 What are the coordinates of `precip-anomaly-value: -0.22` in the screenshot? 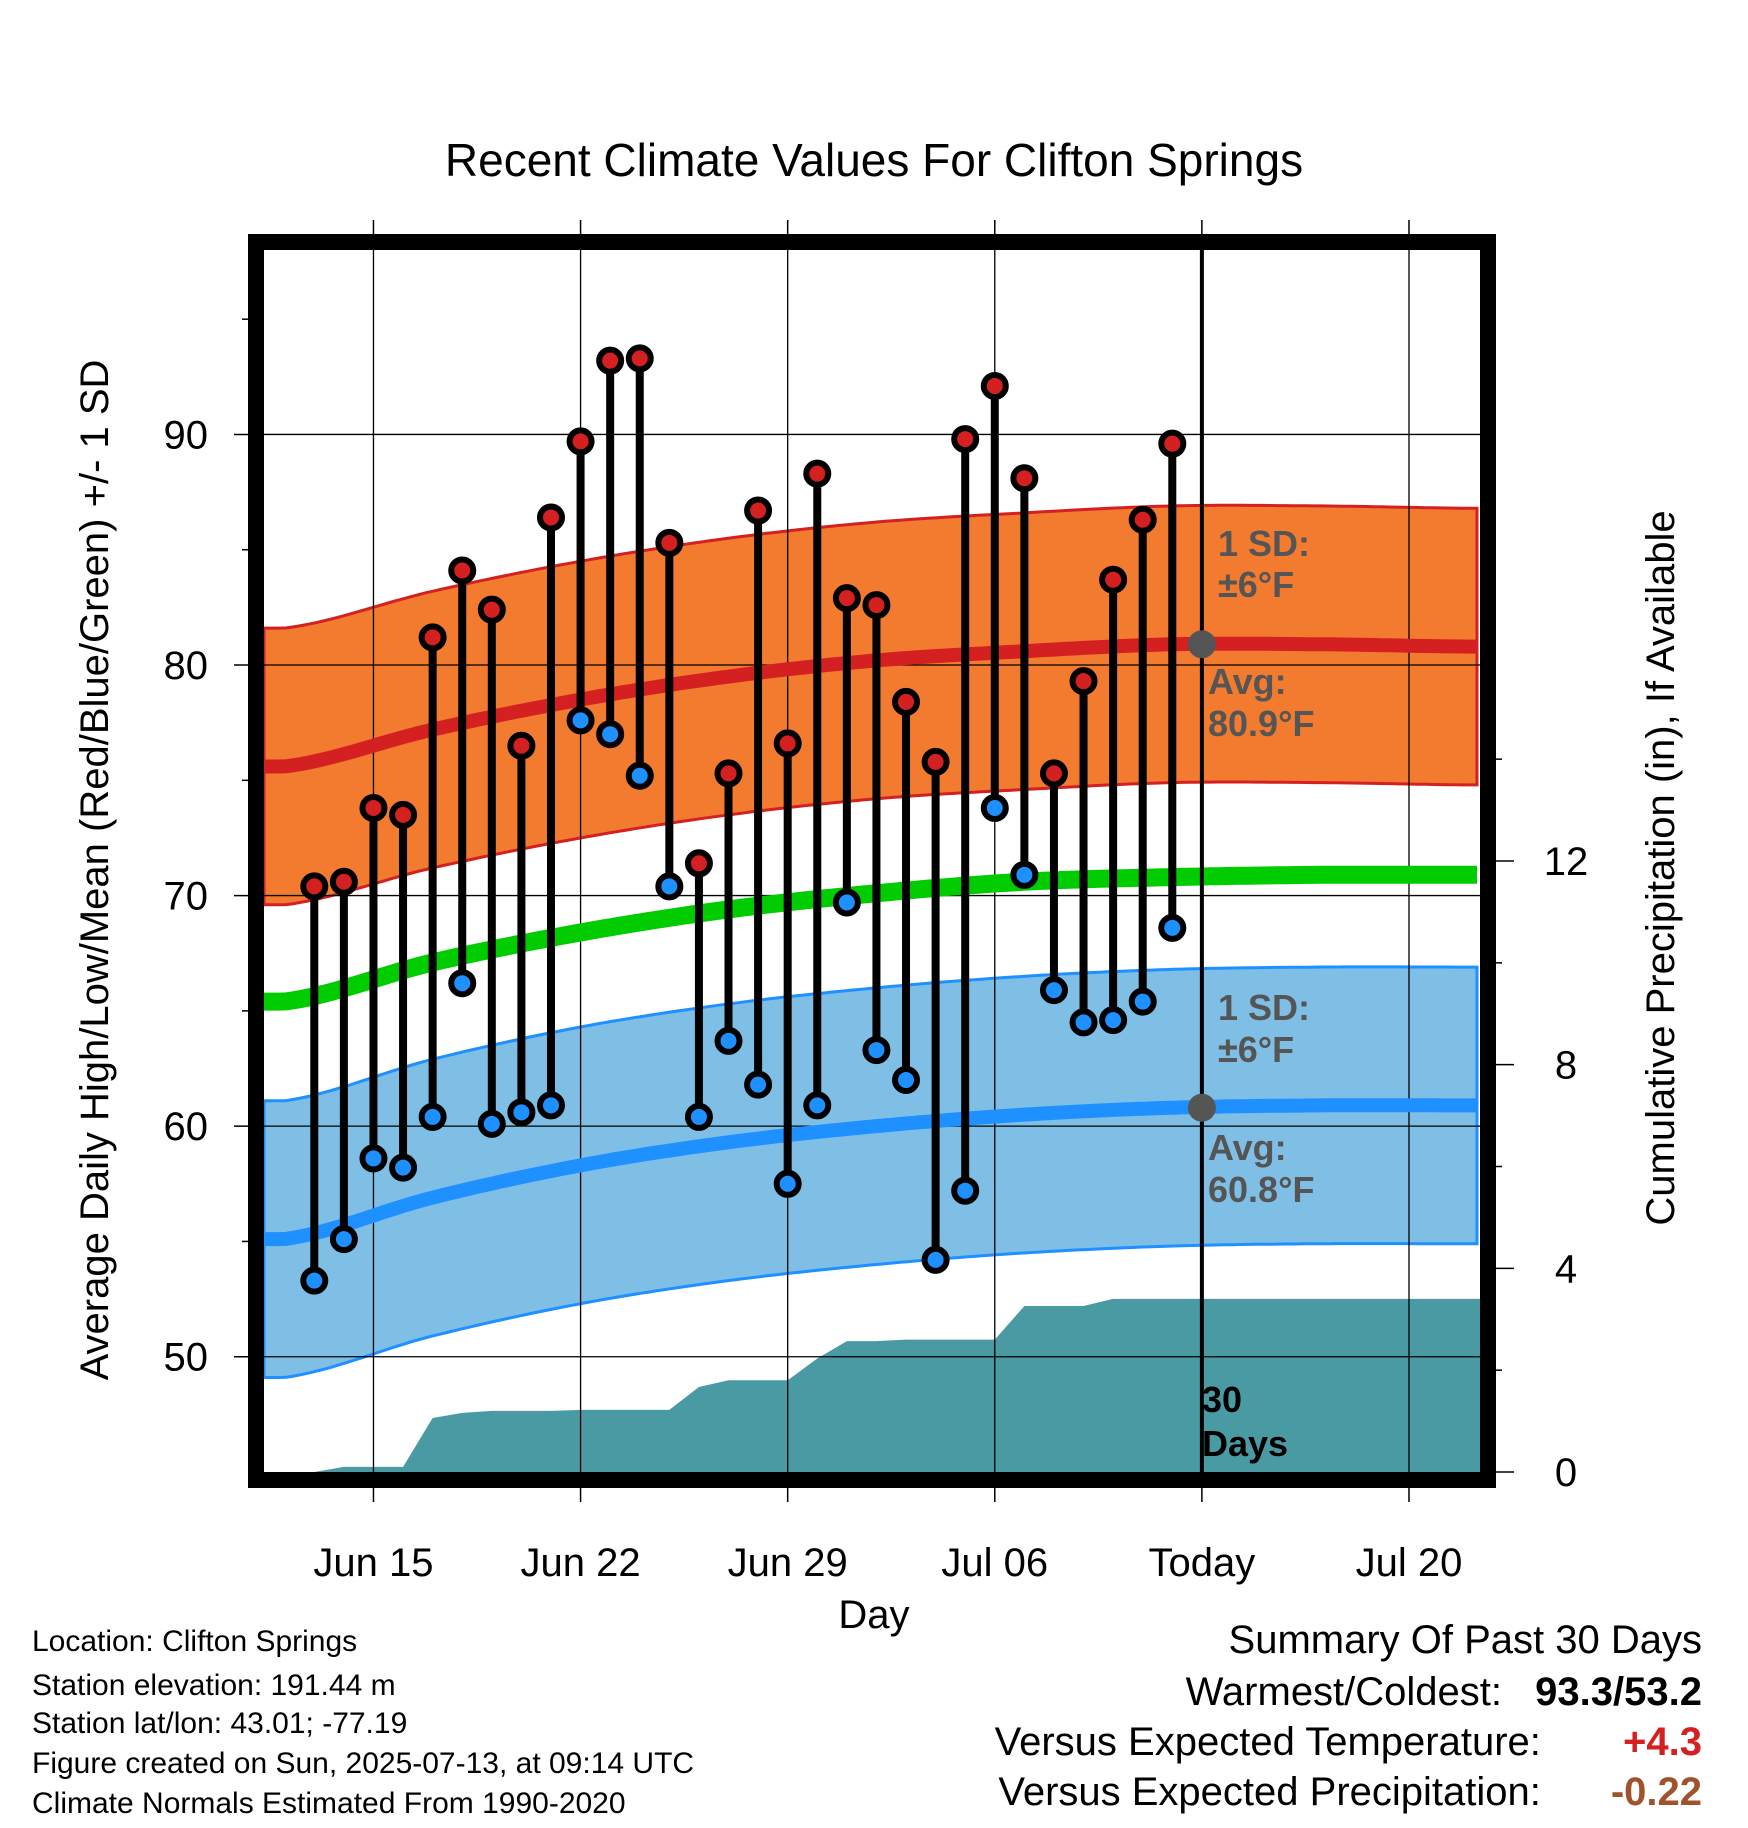 It's located at (1656, 1792).